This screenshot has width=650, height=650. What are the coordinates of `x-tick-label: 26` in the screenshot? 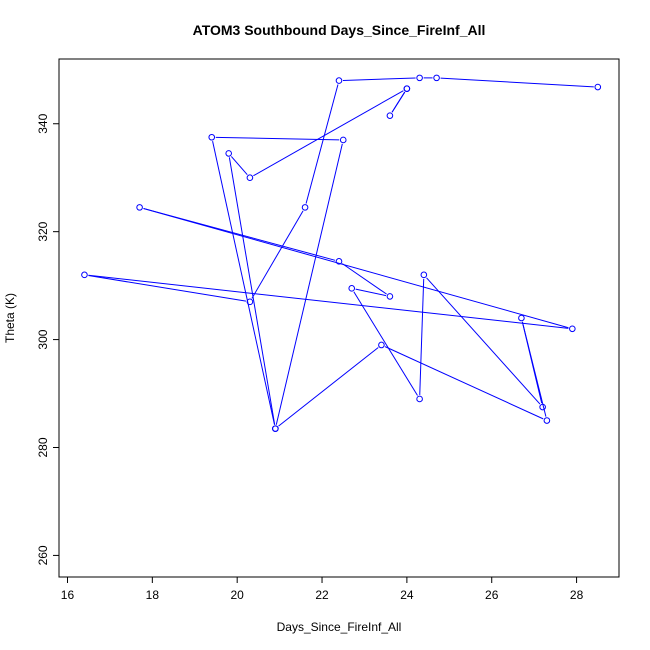 It's located at (492, 595).